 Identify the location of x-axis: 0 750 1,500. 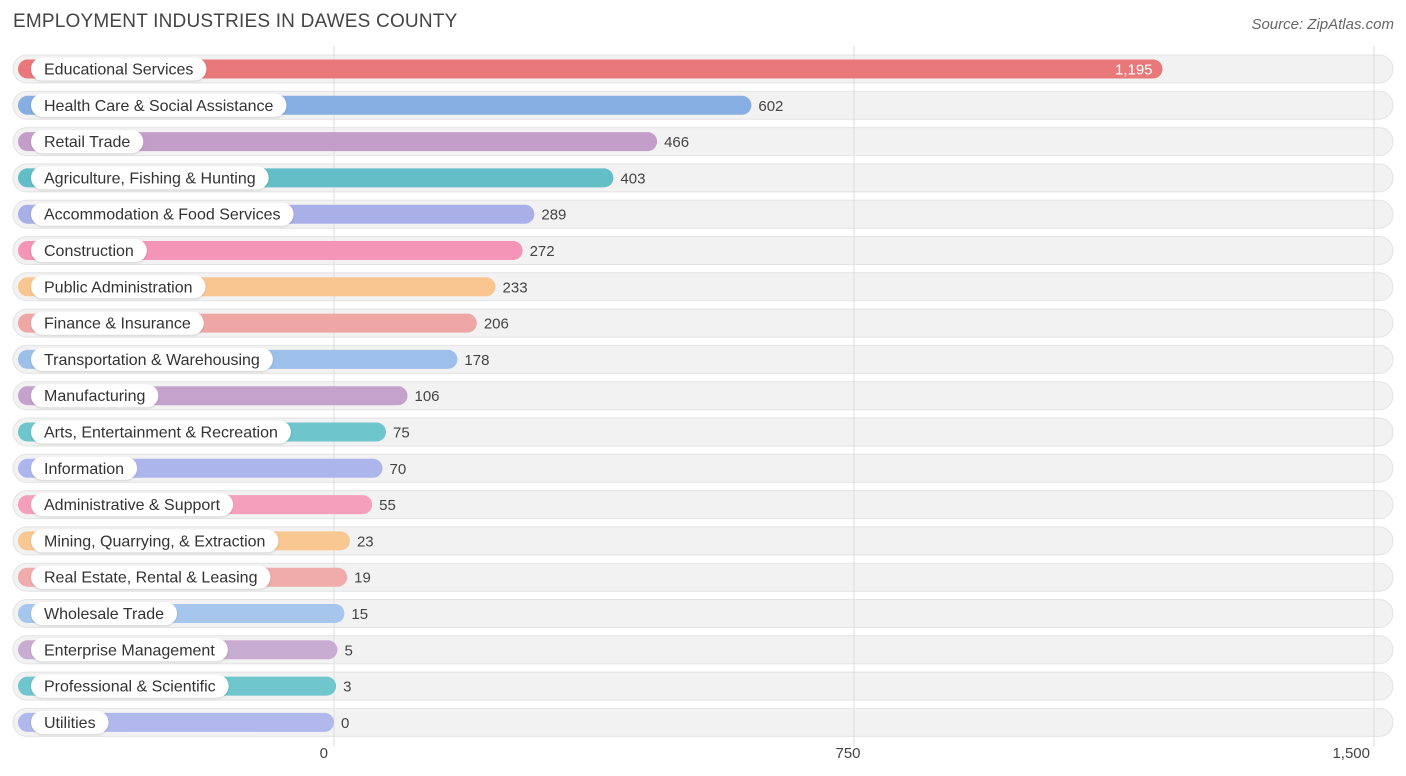
(845, 753).